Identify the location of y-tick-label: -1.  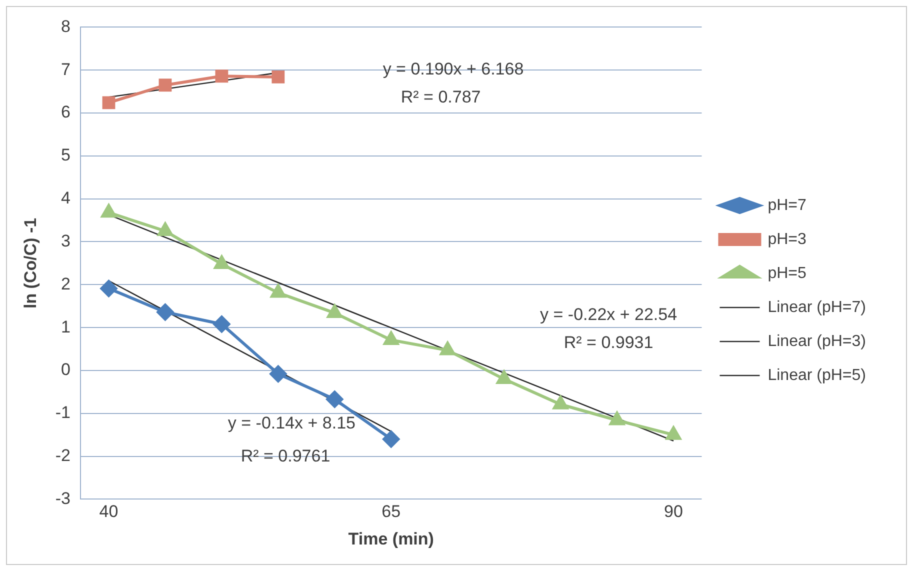
(63, 412).